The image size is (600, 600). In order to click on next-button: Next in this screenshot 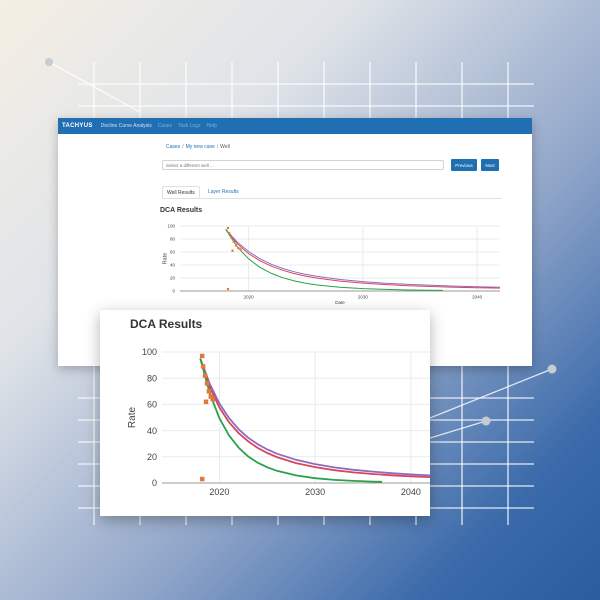, I will do `click(490, 165)`.